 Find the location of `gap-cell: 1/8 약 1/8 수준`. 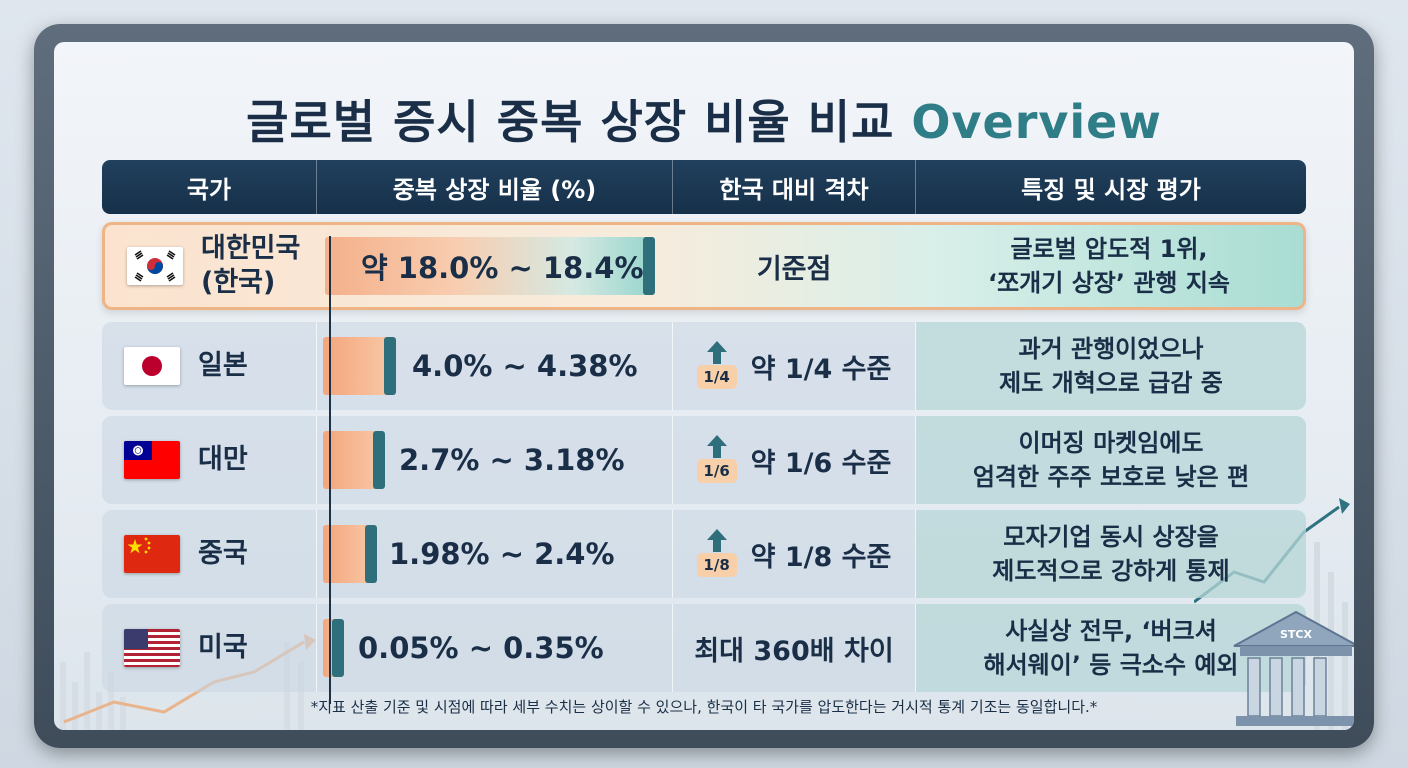

gap-cell: 1/8 약 1/8 수준 is located at coordinates (794, 554).